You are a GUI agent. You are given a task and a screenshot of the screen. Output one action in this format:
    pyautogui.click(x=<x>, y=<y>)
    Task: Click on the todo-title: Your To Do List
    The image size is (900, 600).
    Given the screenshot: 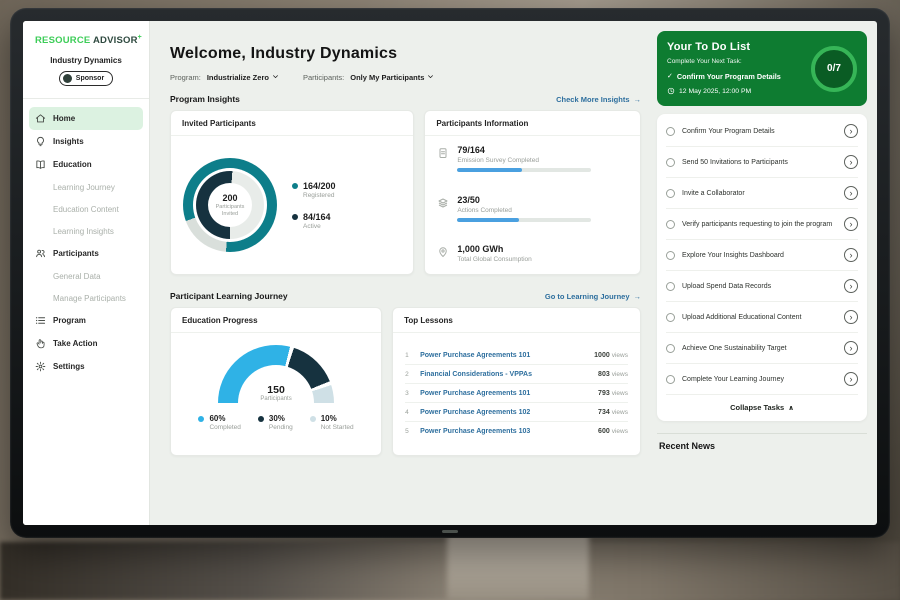 What is the action you would take?
    pyautogui.click(x=709, y=47)
    